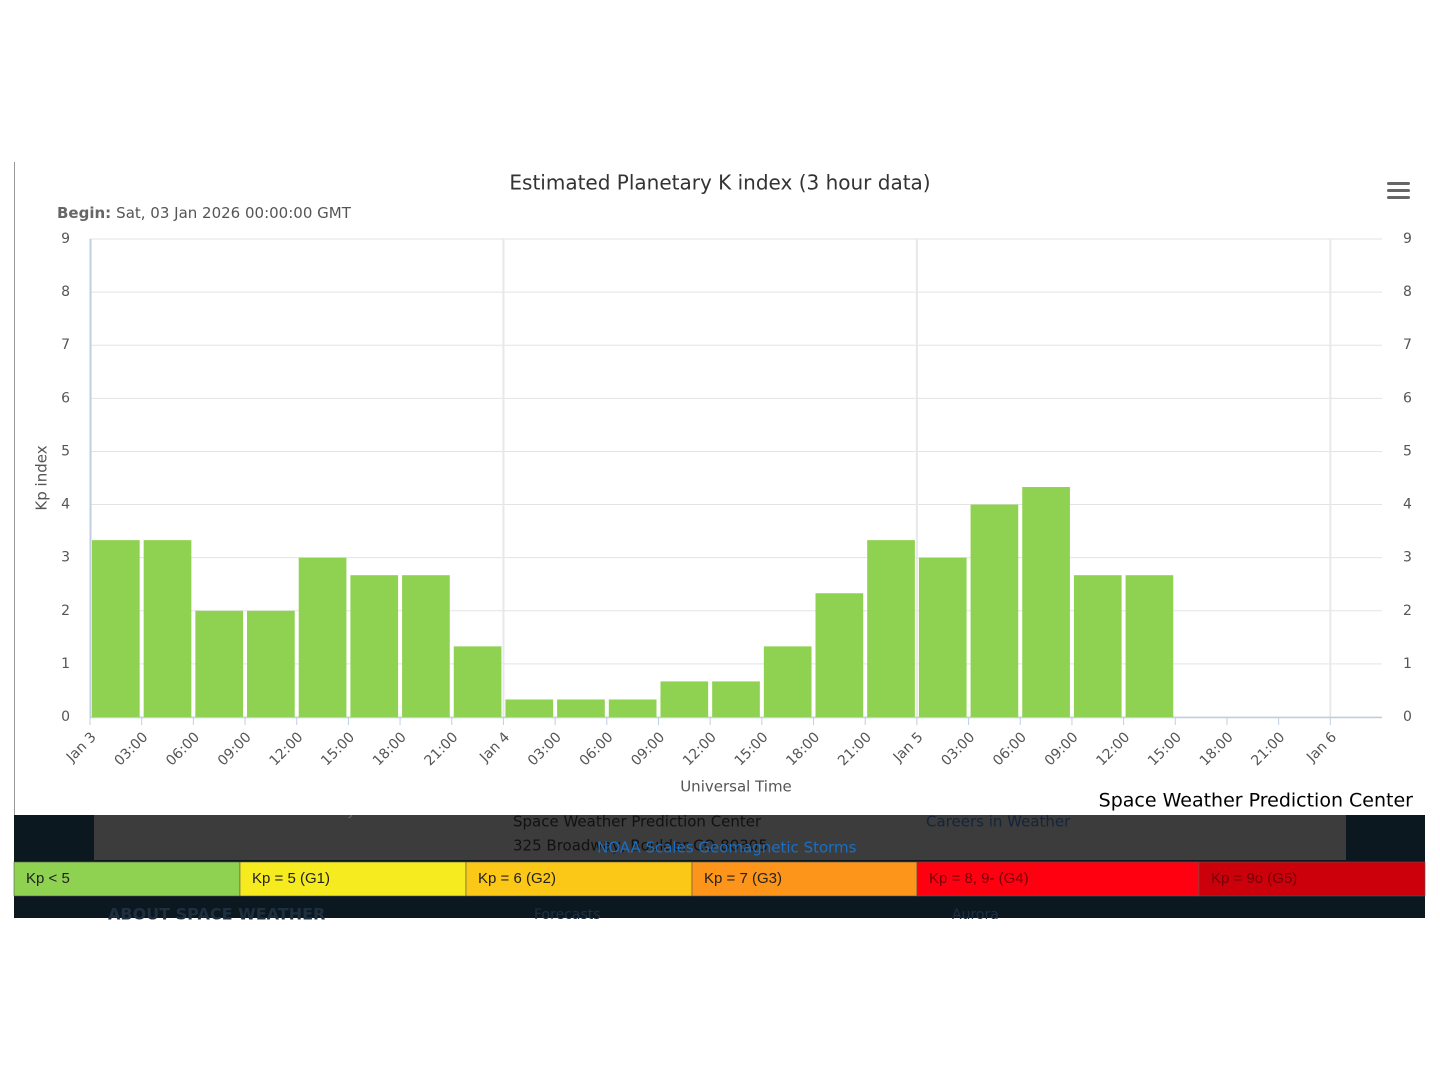  I want to click on y2-tick-label: 9, so click(1407, 239).